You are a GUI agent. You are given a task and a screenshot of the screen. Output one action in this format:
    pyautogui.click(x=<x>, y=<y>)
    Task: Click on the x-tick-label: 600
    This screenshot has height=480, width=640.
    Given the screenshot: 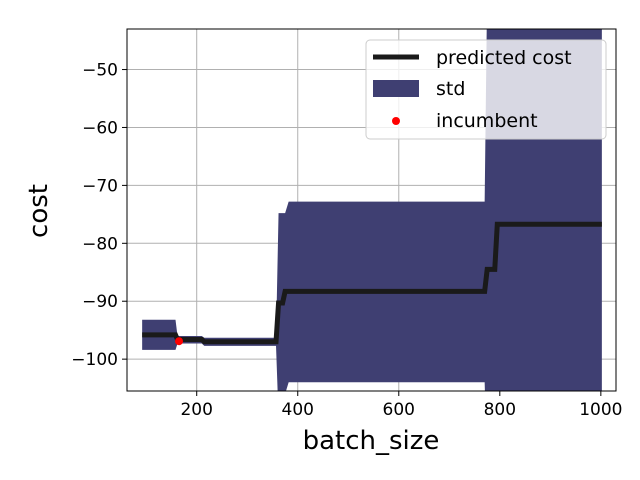 What is the action you would take?
    pyautogui.click(x=399, y=410)
    